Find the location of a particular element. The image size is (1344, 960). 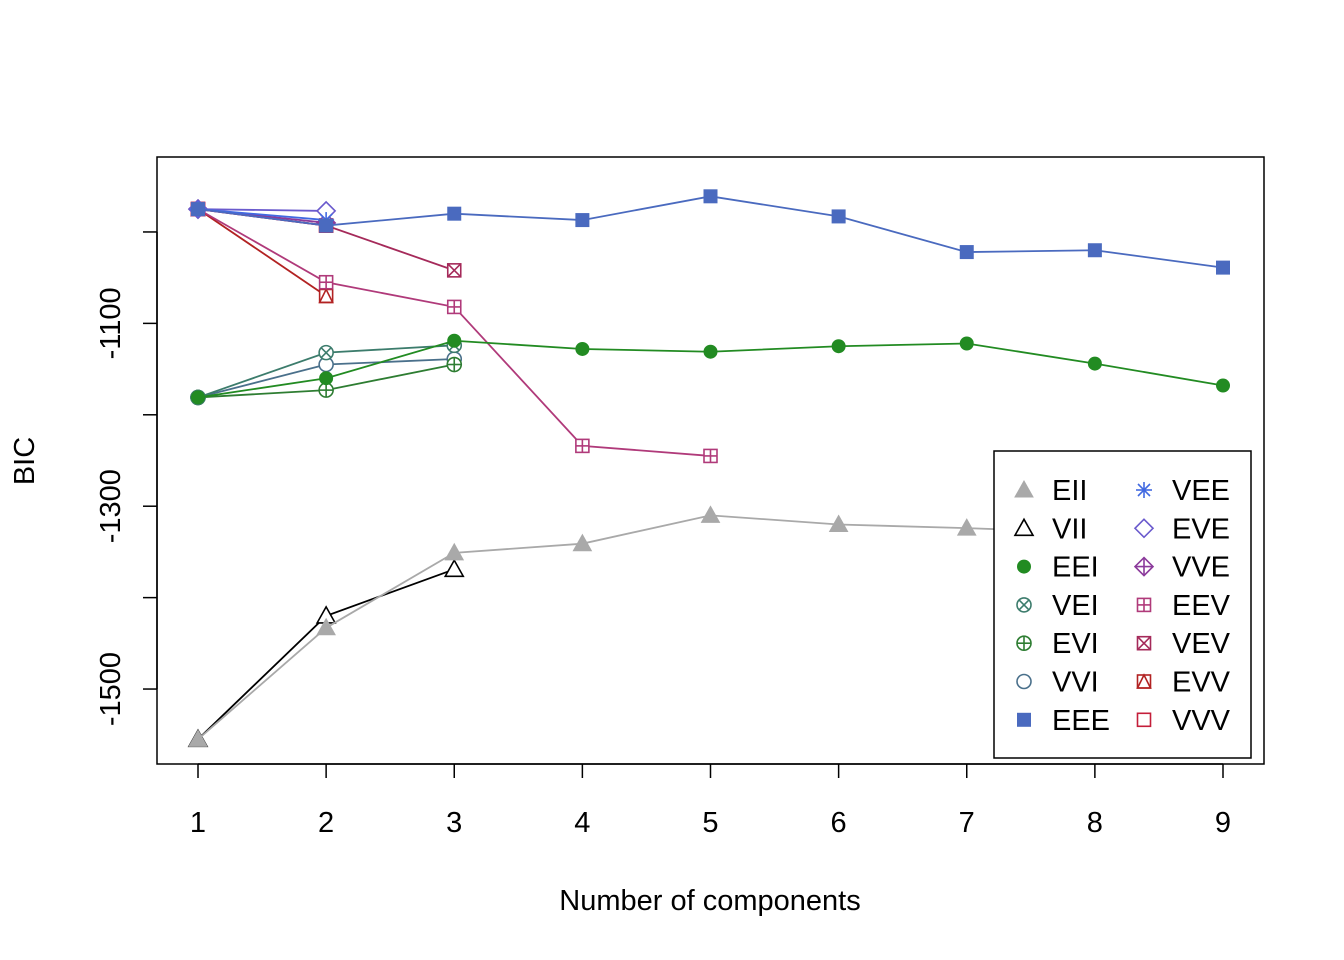

series-line-vee is located at coordinates (262, 214).